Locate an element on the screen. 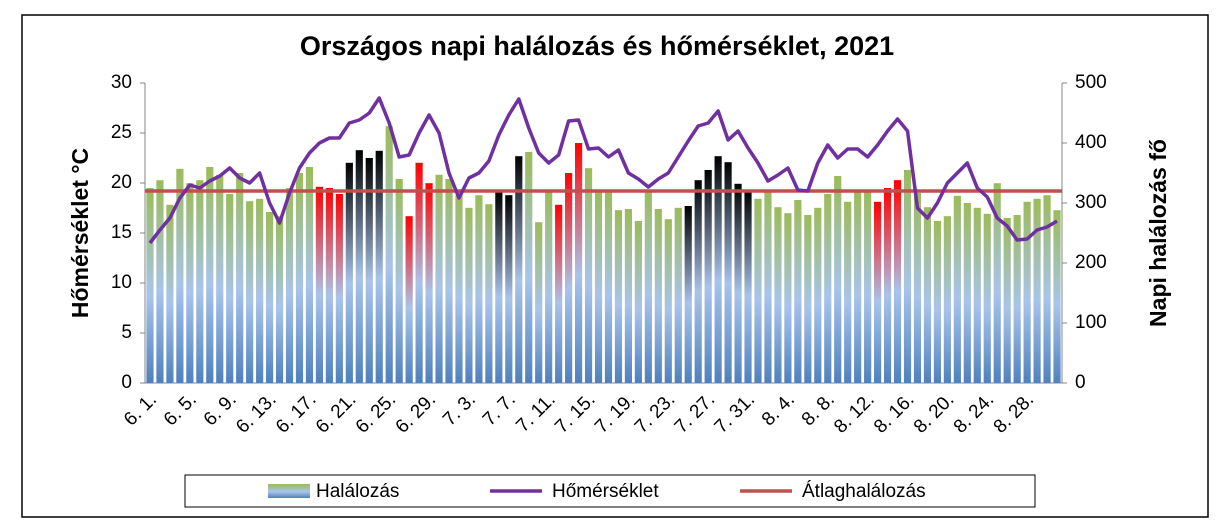 The height and width of the screenshot is (532, 1228). y-tick-label: 30 is located at coordinates (121, 82).